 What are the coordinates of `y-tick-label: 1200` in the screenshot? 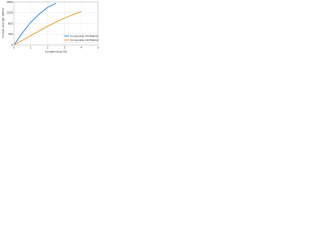 It's located at (9, 13).